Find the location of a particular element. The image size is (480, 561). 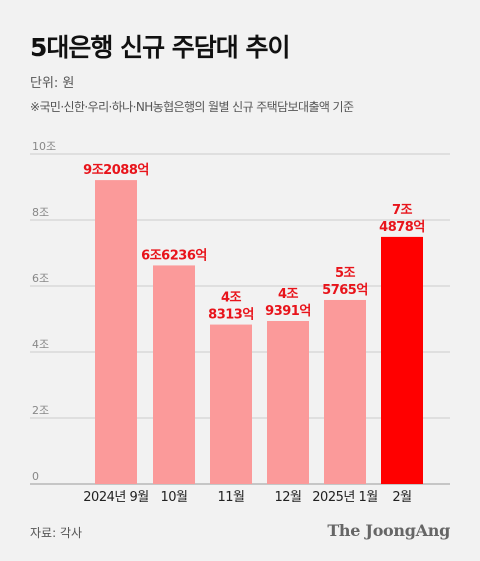

publisher-logo: The JoongAng is located at coordinates (388, 530).